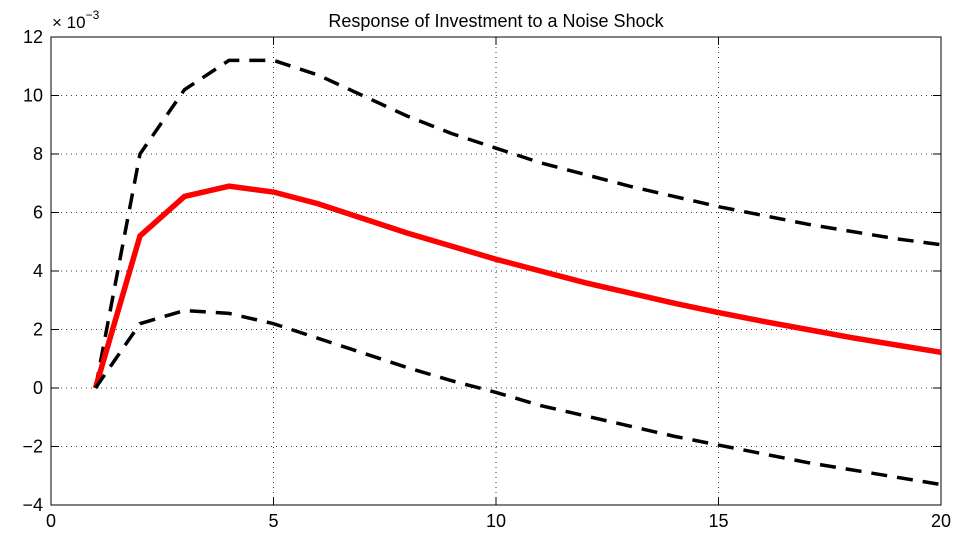 This screenshot has height=535, width=964. What do you see at coordinates (38, 388) in the screenshot?
I see `y-tick-label: 0` at bounding box center [38, 388].